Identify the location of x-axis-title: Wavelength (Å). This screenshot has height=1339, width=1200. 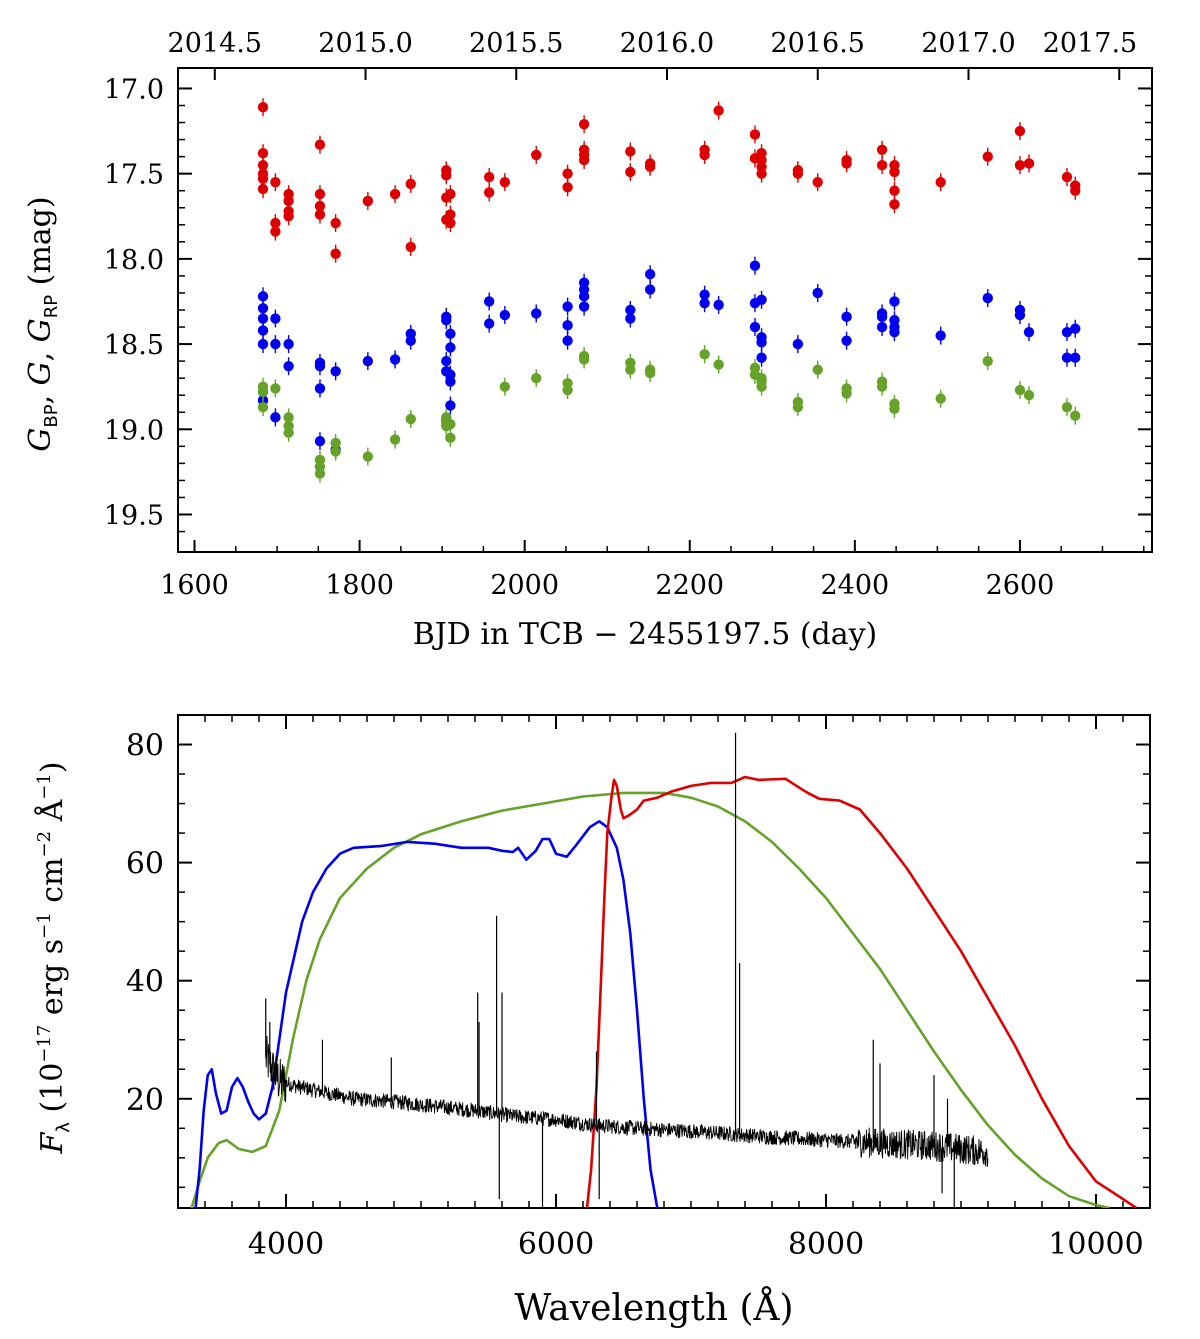
(653, 1308).